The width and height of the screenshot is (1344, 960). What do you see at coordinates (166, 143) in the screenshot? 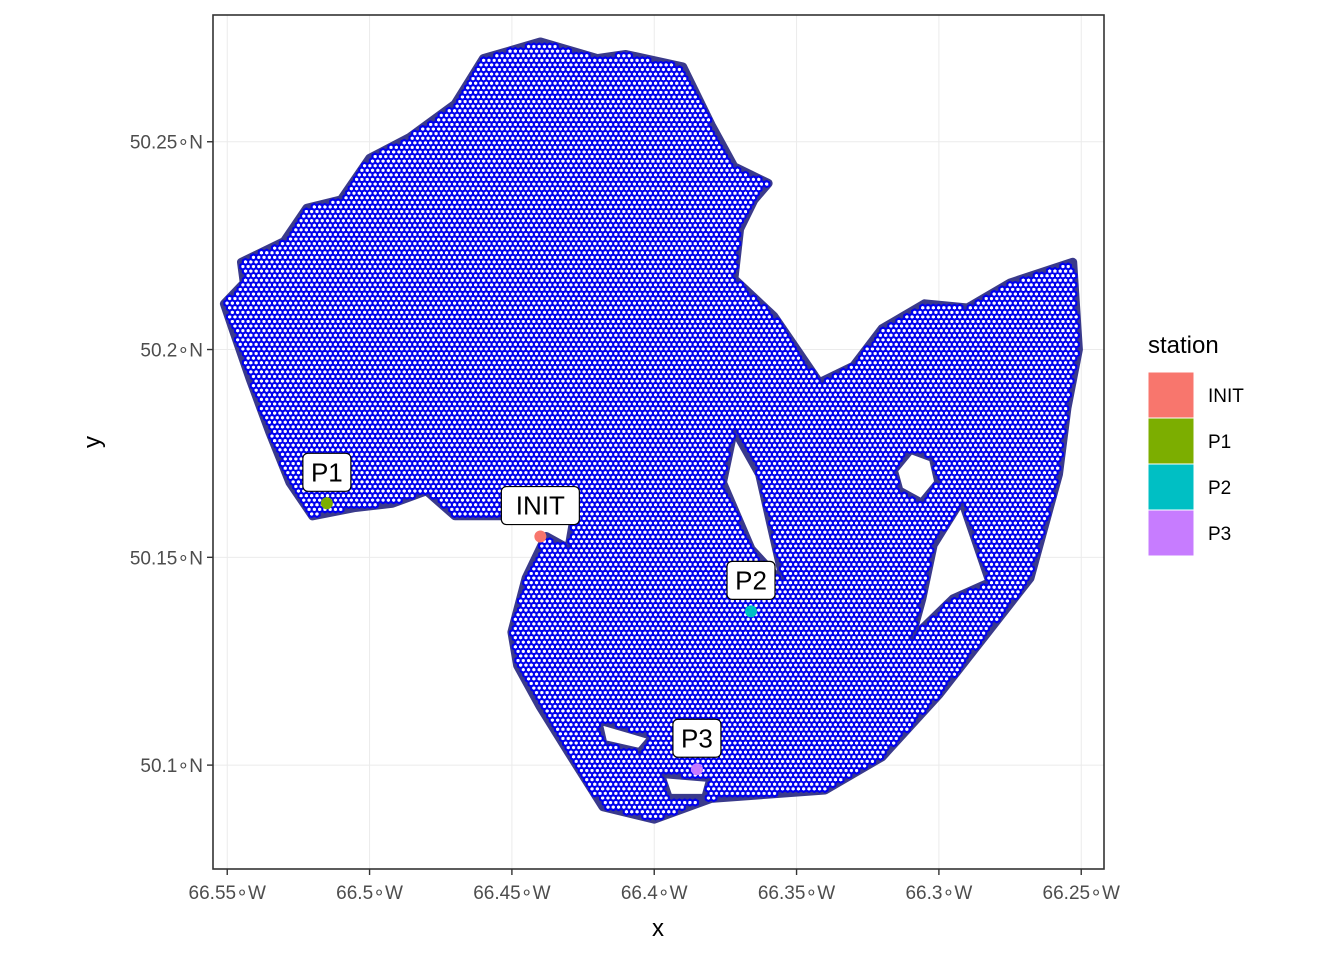
I see `y-tick-label: 50.25∘N` at bounding box center [166, 143].